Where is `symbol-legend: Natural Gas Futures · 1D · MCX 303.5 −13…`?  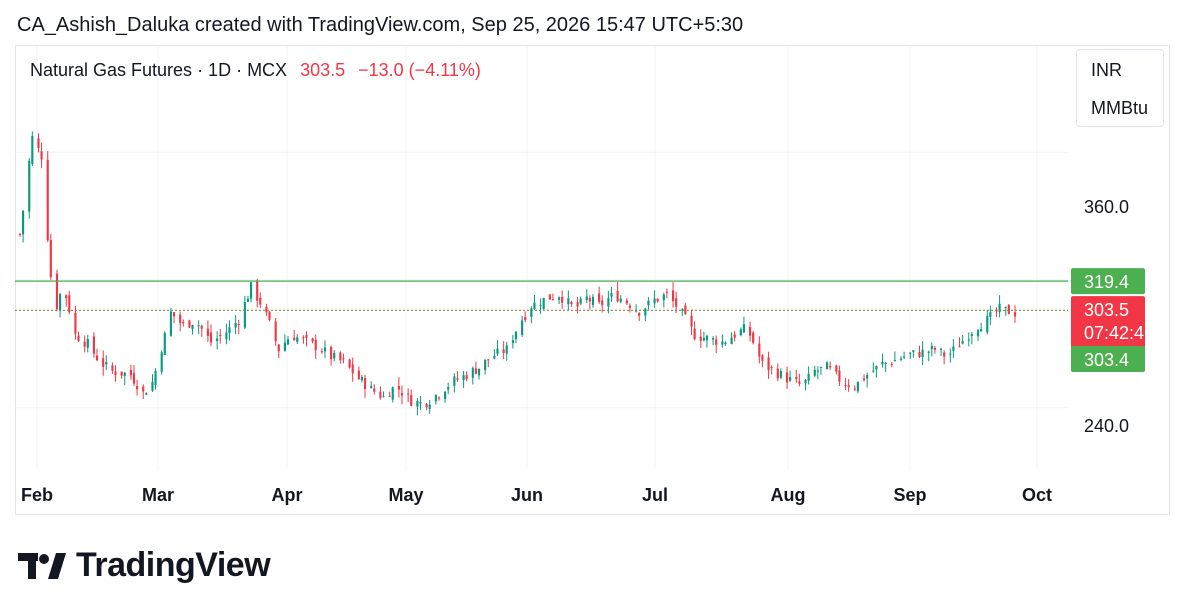 symbol-legend: Natural Gas Futures · 1D · MCX 303.5 −13… is located at coordinates (255, 70).